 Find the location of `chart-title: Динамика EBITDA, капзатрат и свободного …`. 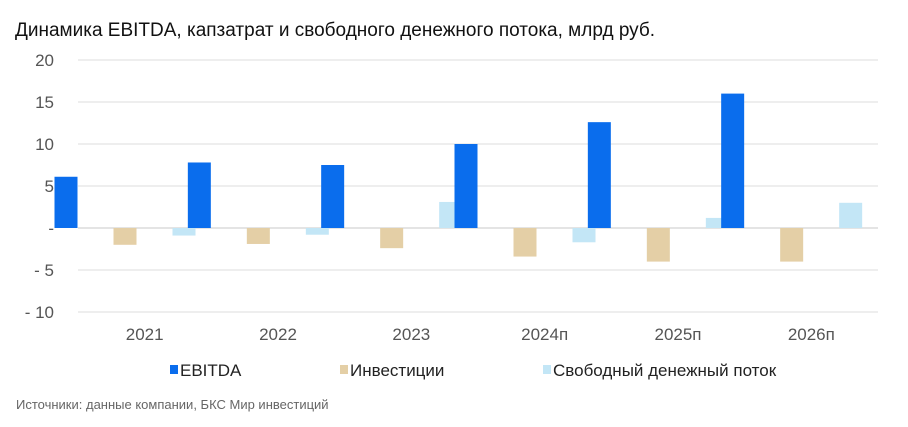

chart-title: Динамика EBITDA, капзатрат и свободного … is located at coordinates (335, 30).